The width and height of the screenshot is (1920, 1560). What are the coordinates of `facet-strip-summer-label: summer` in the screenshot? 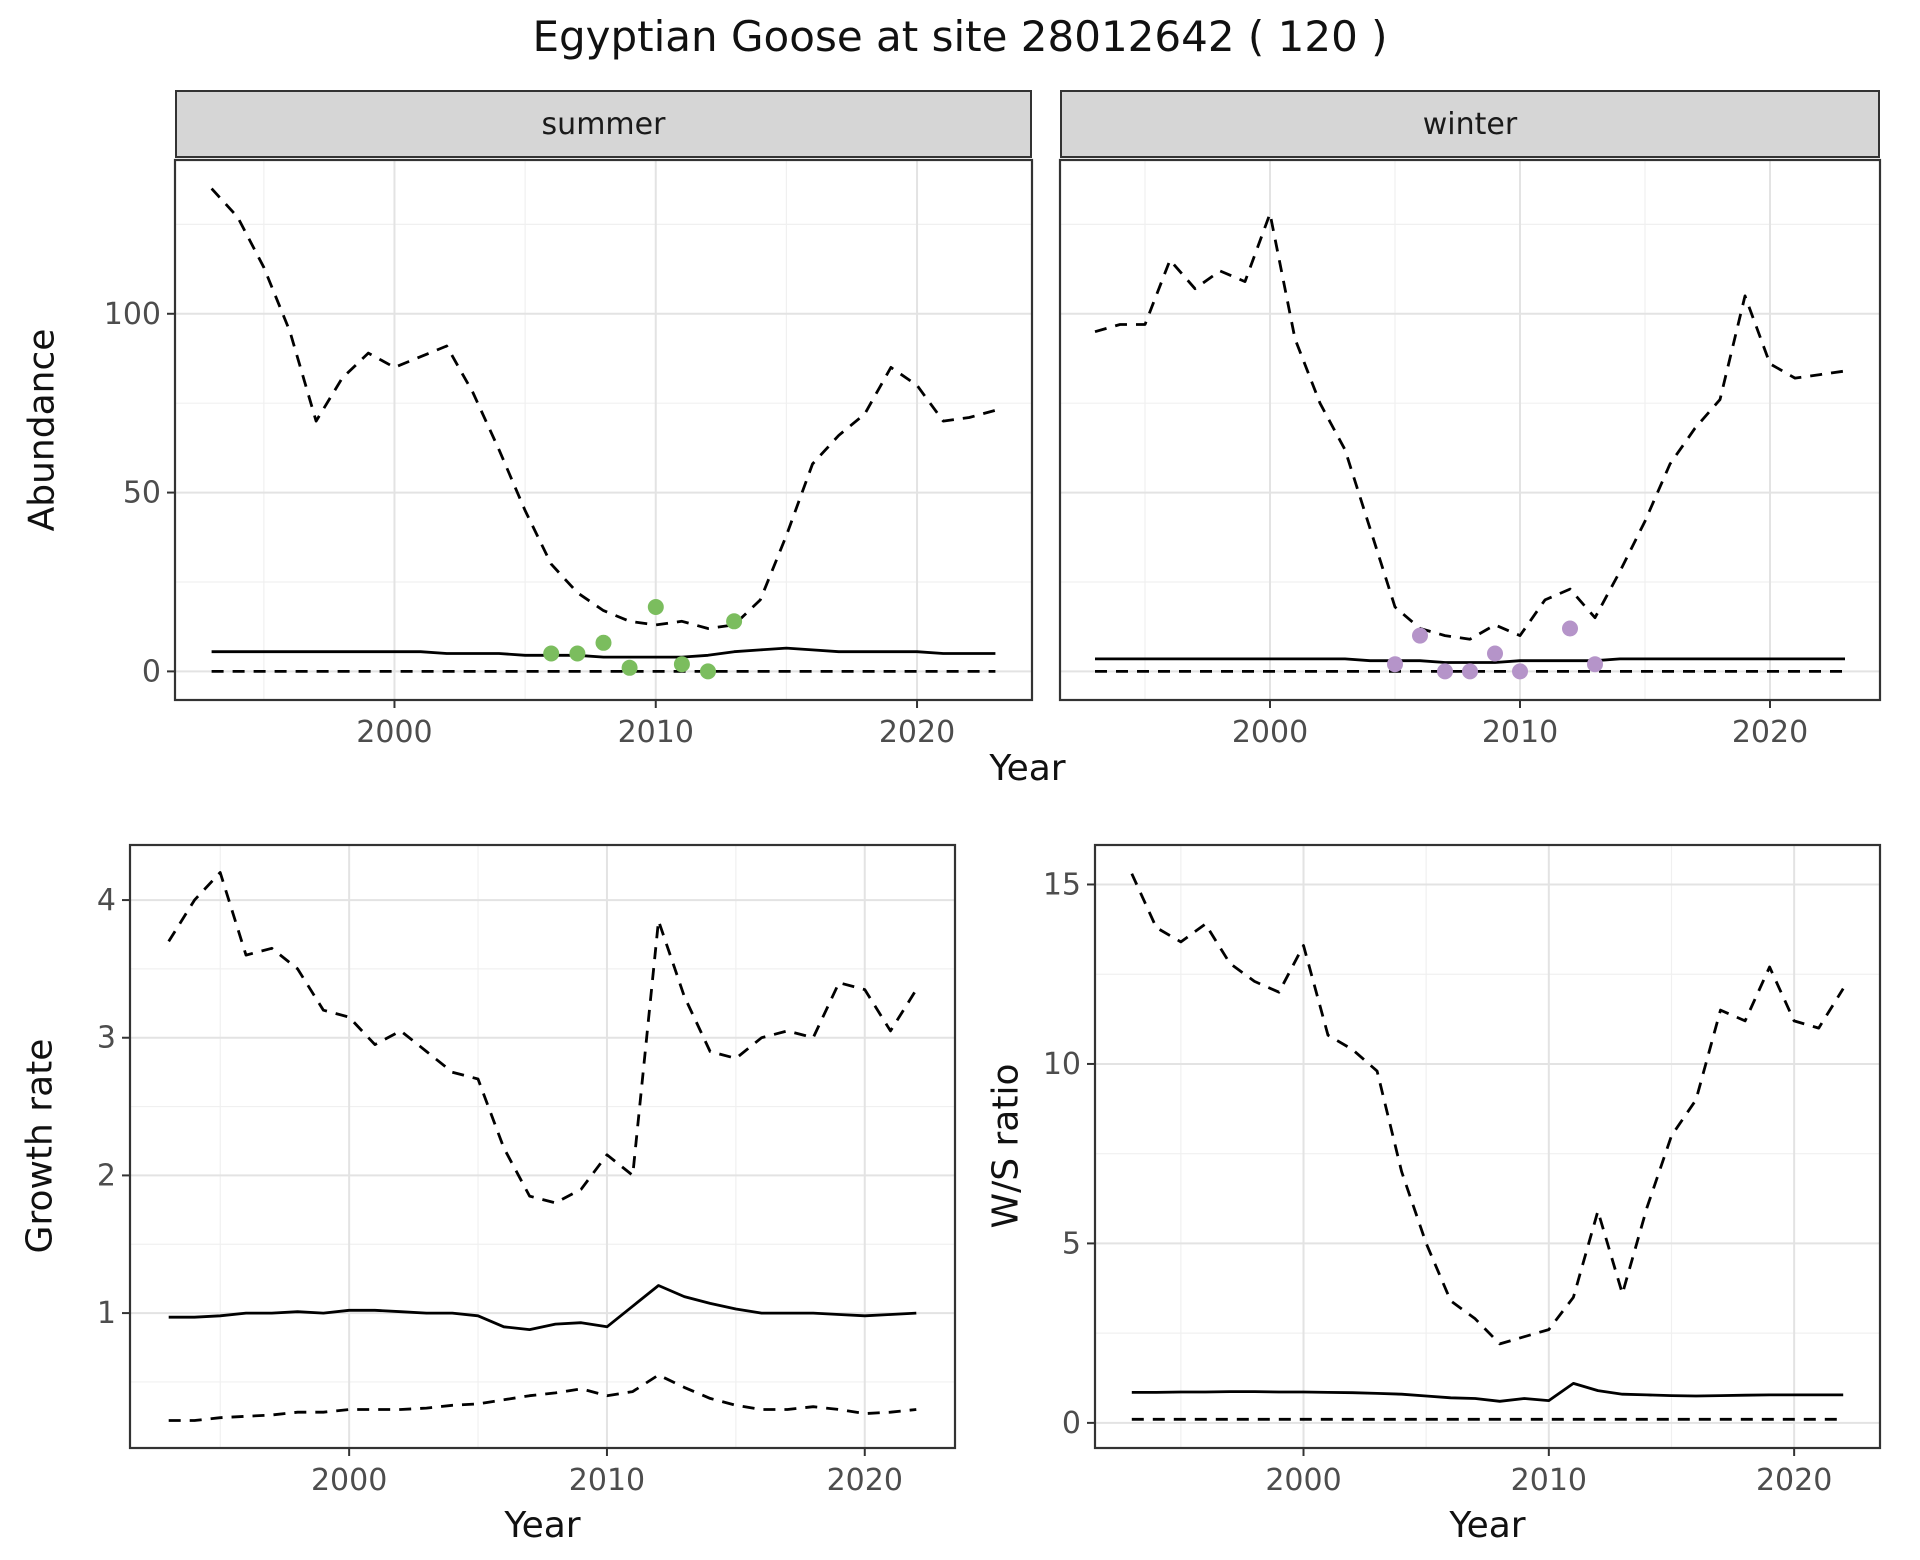 It's located at (603, 124).